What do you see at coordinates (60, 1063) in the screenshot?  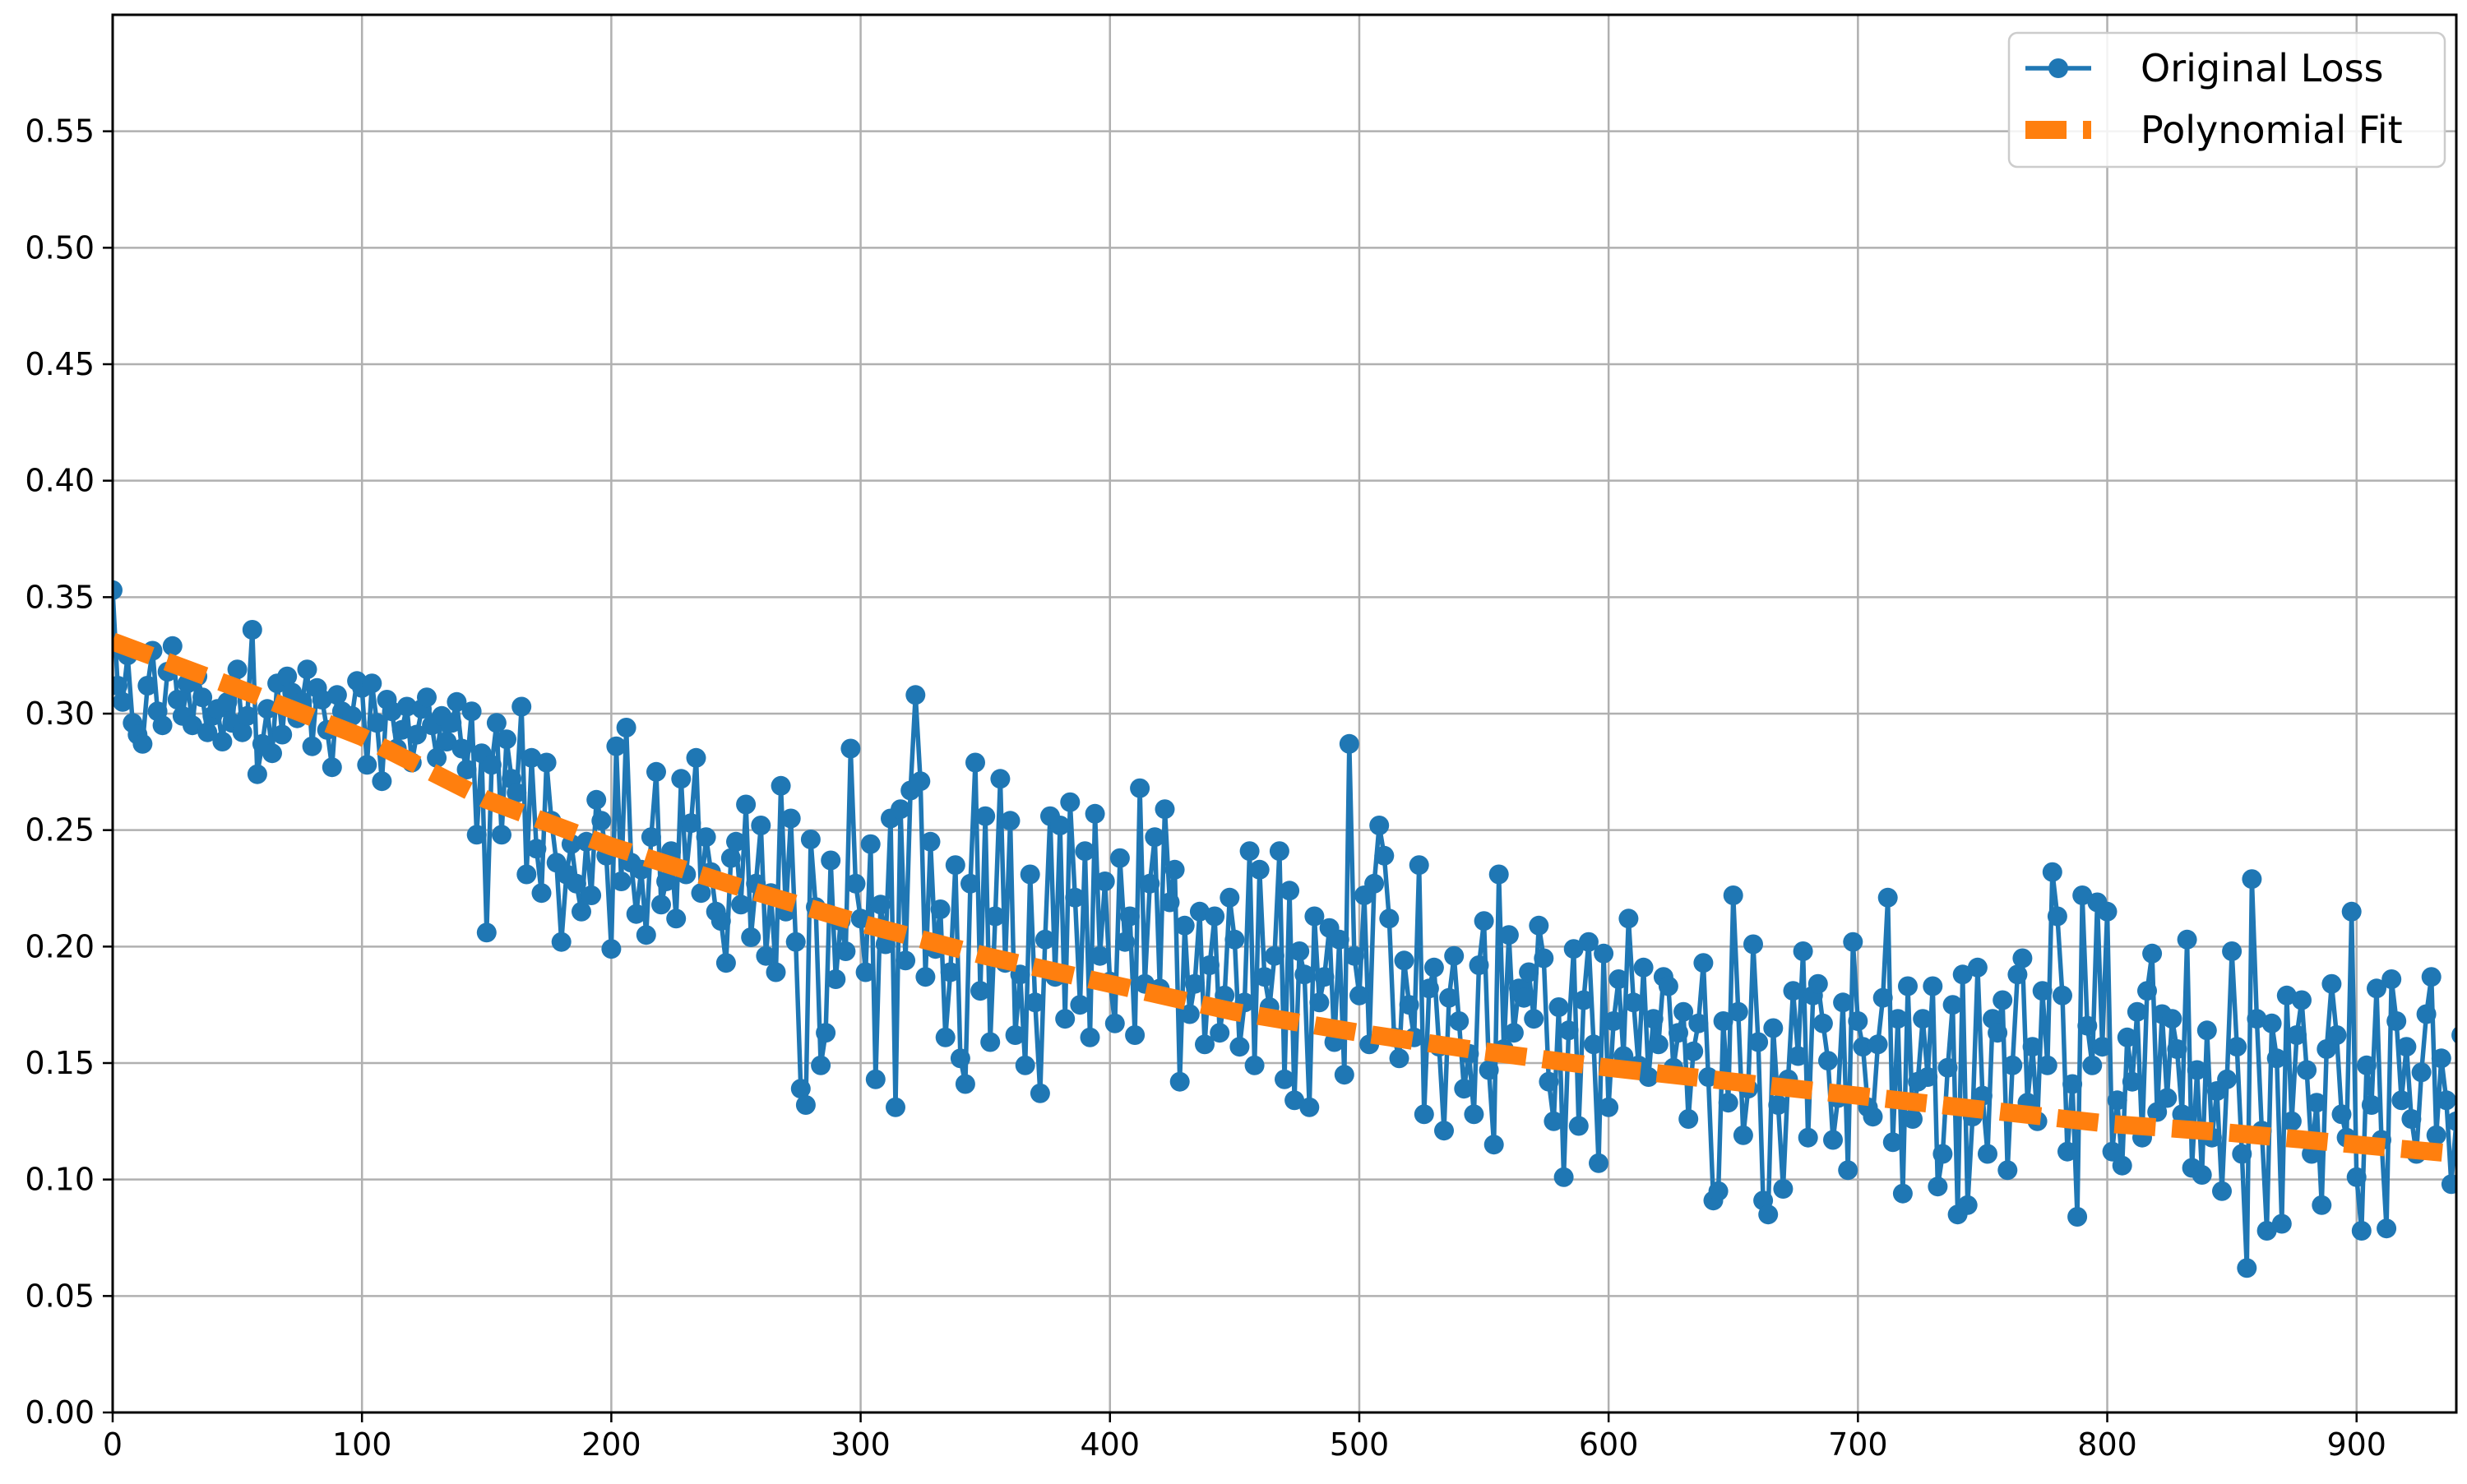 I see `y-tick-label: 0.15` at bounding box center [60, 1063].